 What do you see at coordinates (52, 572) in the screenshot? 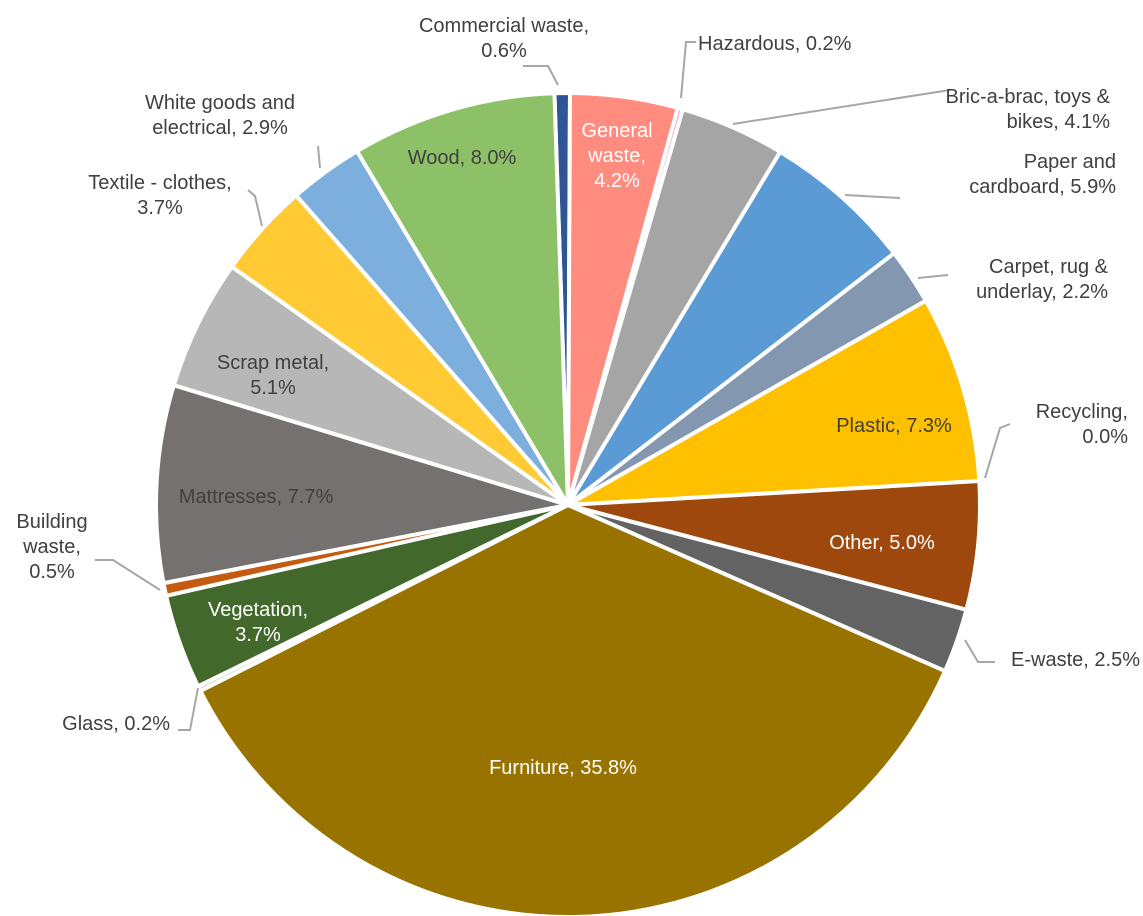
I see `label-building-waste-line: 0.5%` at bounding box center [52, 572].